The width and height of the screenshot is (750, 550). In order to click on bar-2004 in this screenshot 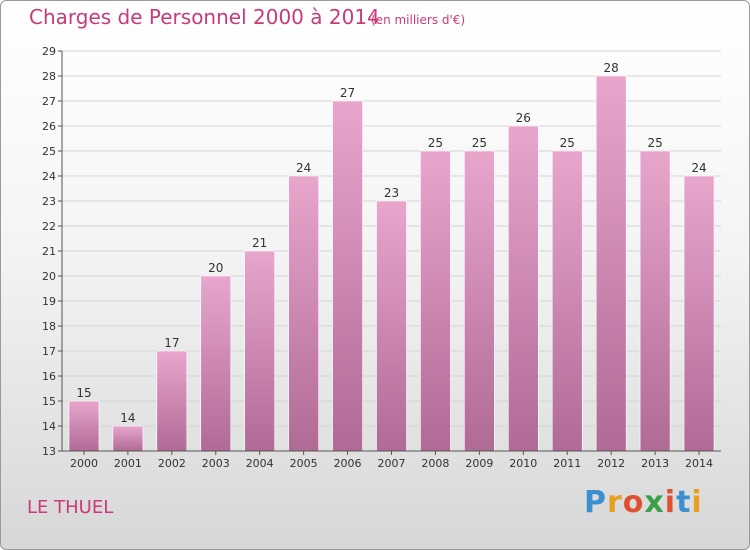, I will do `click(259, 351)`.